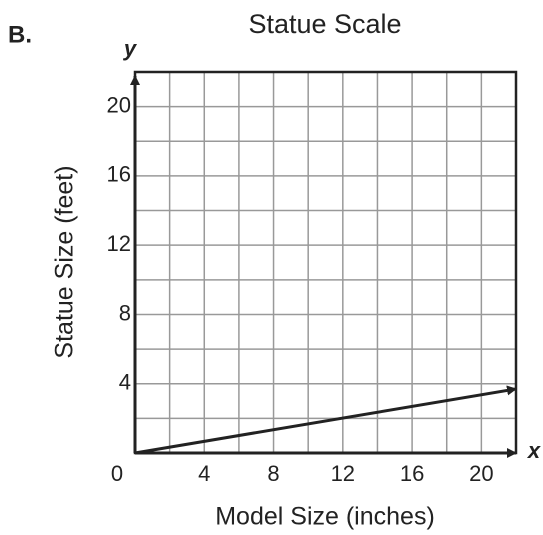 Image resolution: width=543 pixels, height=535 pixels. I want to click on y-tick-label: 8, so click(125, 312).